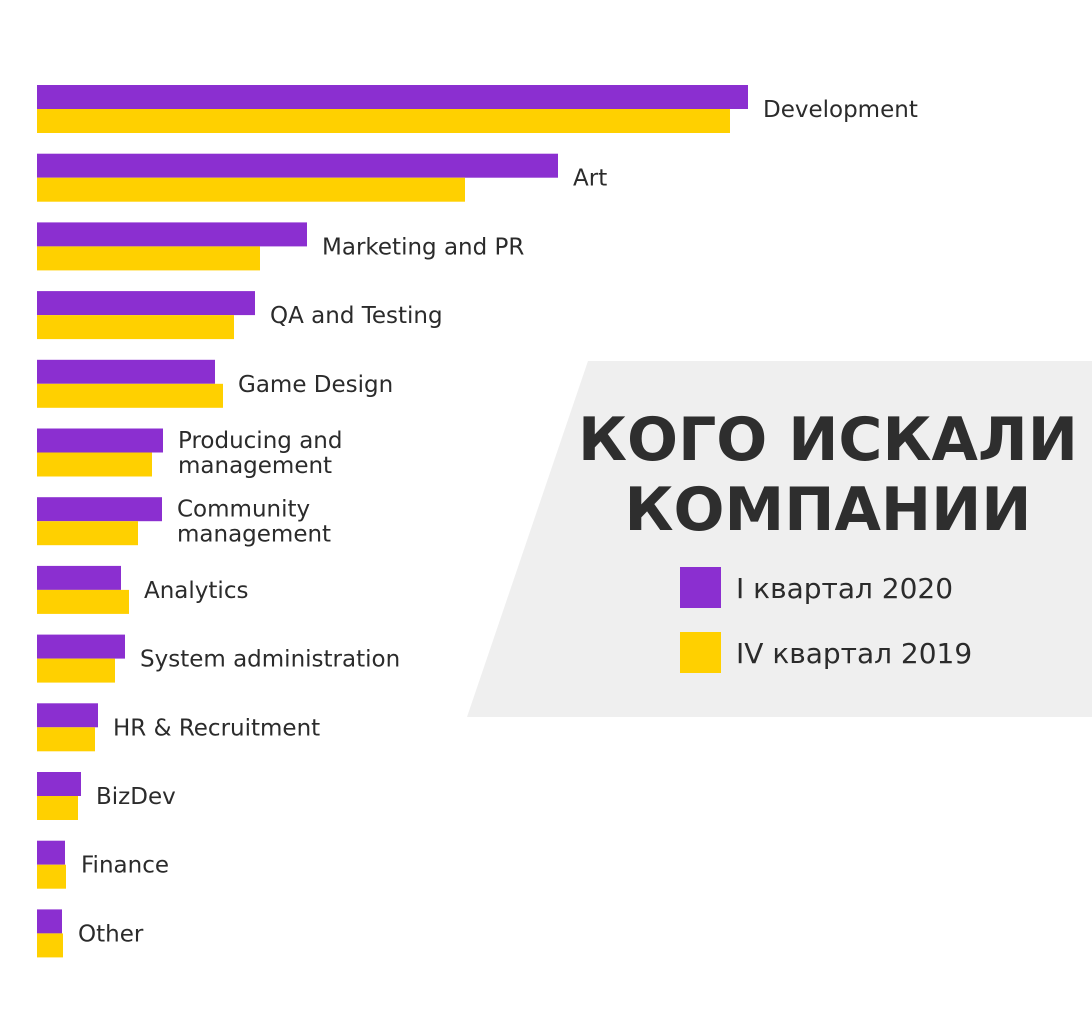 This screenshot has height=1022, width=1092. I want to click on bar-hr-and-recruitment-q4-2019, so click(66, 739).